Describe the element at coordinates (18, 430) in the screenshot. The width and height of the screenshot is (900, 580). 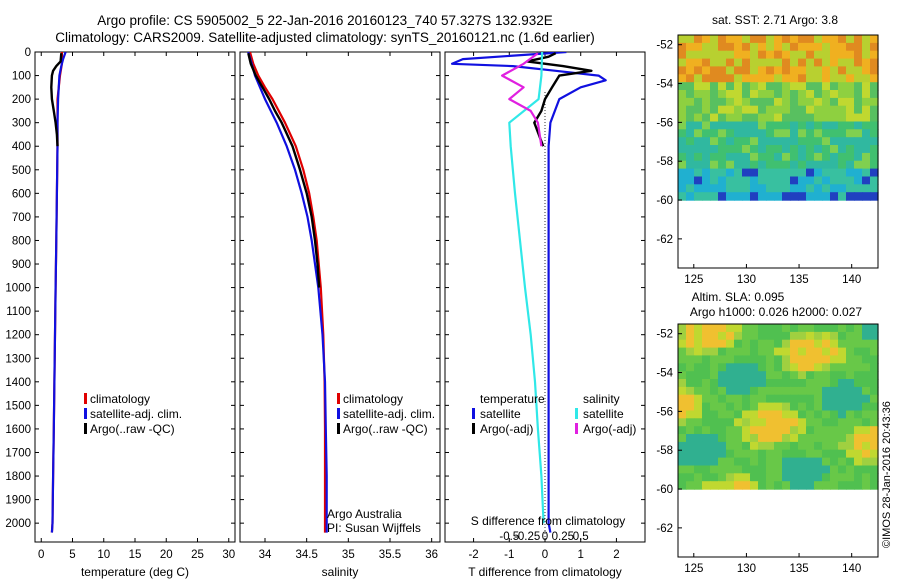
I see `y-tick-label: 1600` at that location.